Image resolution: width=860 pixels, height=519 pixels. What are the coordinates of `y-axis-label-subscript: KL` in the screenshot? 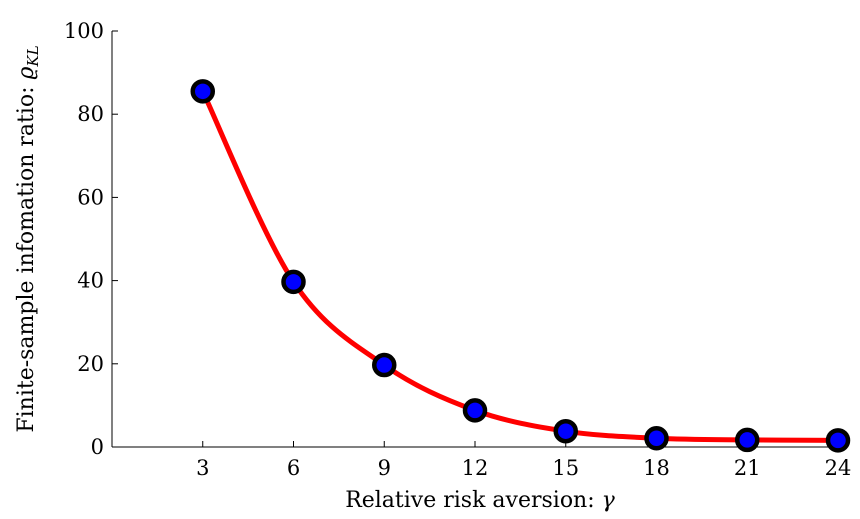 It's located at (33, 56).